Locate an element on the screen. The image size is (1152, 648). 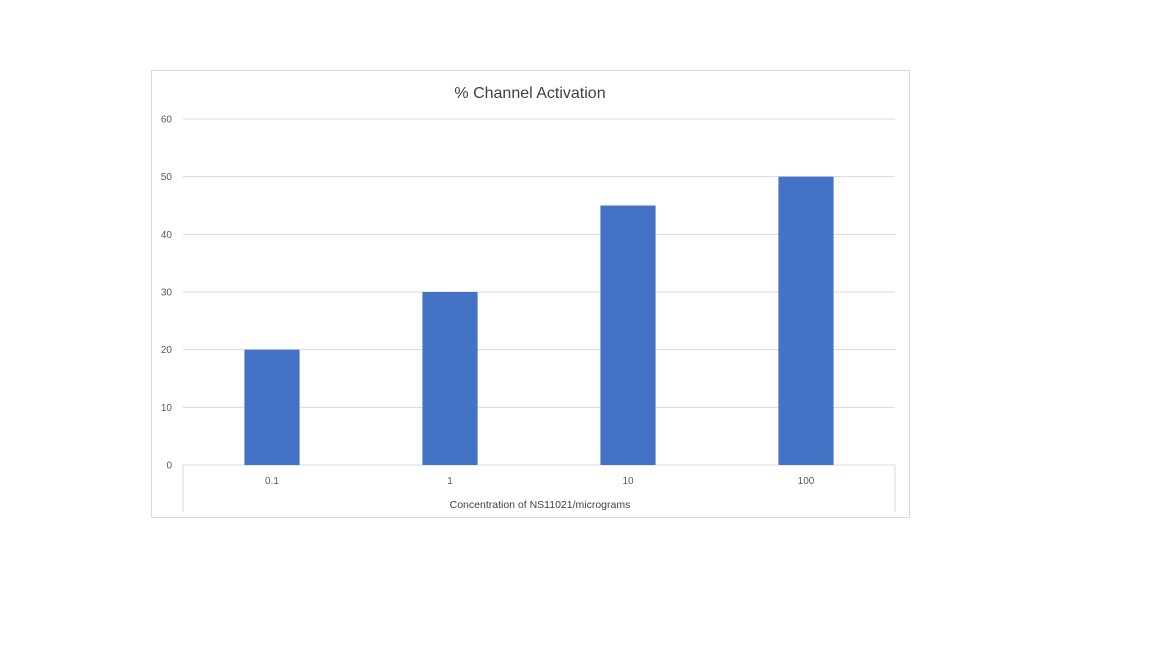
y-tick-label: 20 is located at coordinates (167, 350).